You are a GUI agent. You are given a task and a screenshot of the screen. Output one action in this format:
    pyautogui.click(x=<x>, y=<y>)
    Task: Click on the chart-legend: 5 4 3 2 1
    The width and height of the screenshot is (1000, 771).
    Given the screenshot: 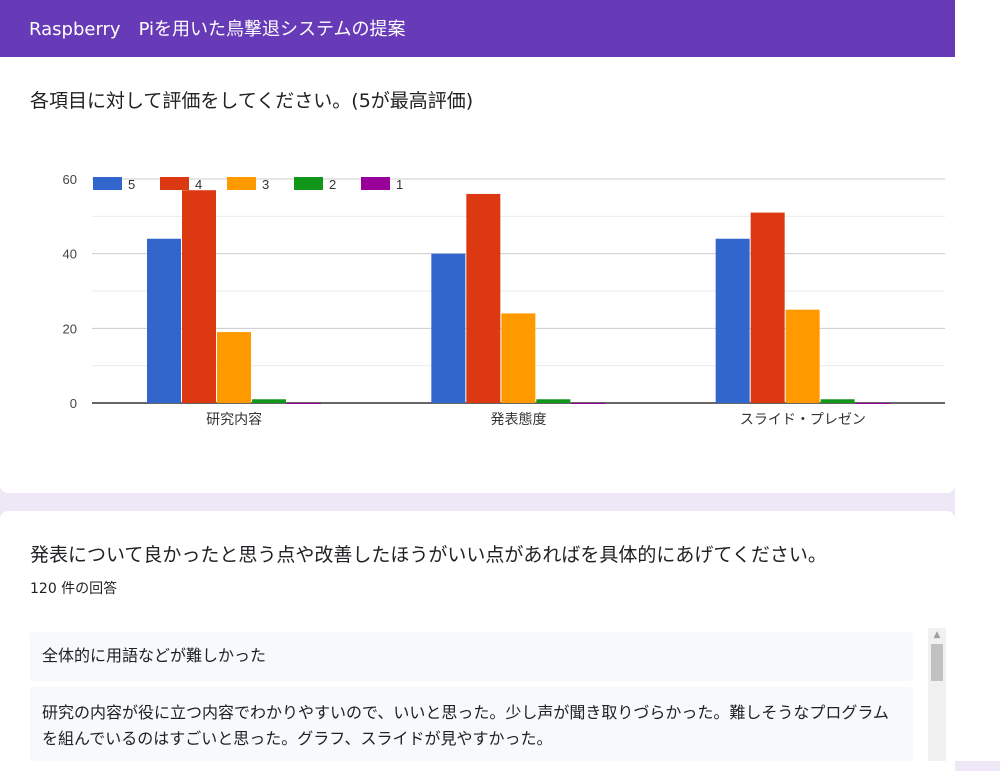 What is the action you would take?
    pyautogui.click(x=248, y=184)
    